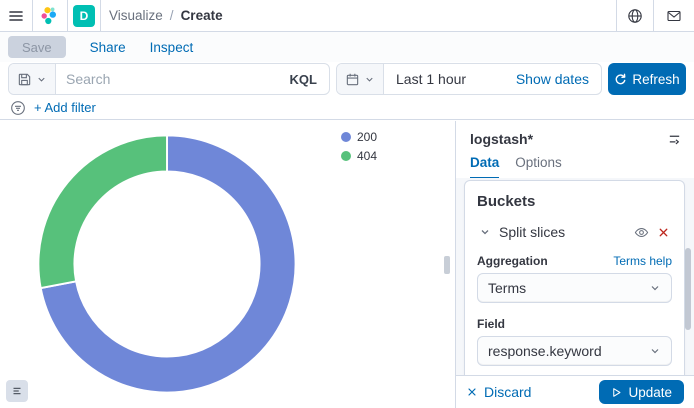 Image resolution: width=694 pixels, height=408 pixels. Describe the element at coordinates (24, 79) in the screenshot. I see `save-query-icon` at that location.